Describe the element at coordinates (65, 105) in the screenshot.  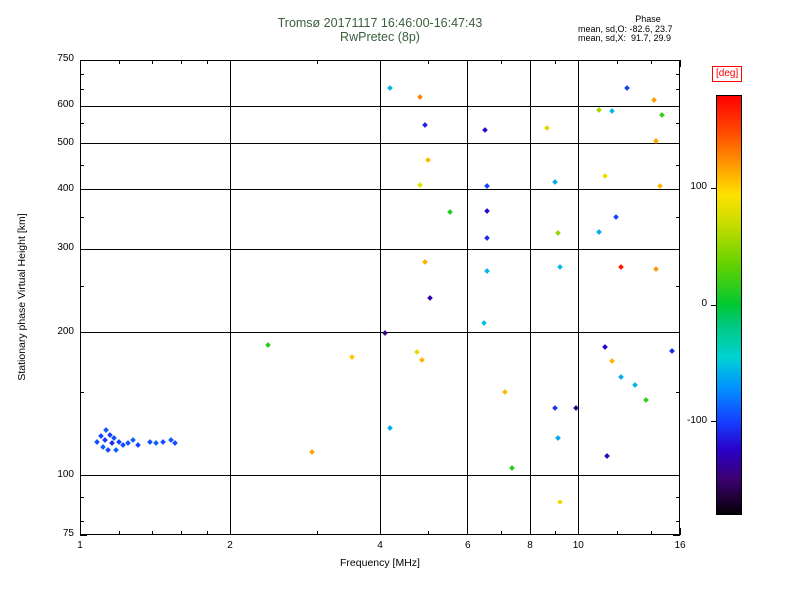
I see `y-tick-label: 600` at that location.